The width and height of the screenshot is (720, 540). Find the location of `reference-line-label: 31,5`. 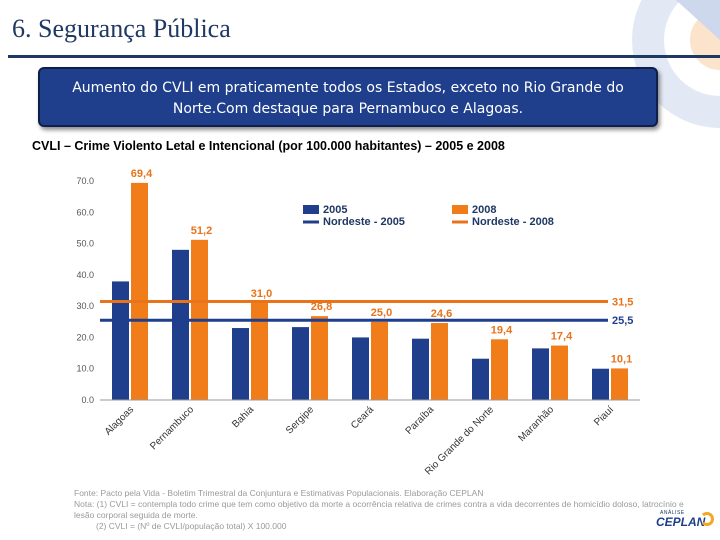

reference-line-label: 31,5 is located at coordinates (622, 302).